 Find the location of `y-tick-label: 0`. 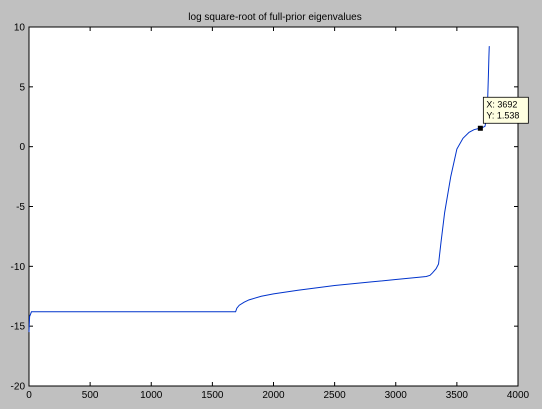

y-tick-label: 0 is located at coordinates (22, 147).